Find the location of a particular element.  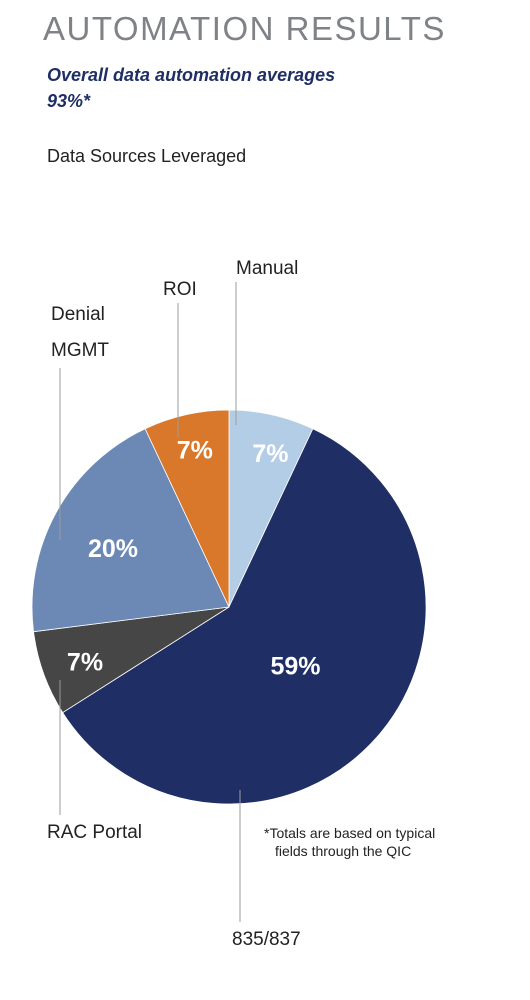

footnote-line-2: fields through the QIC is located at coordinates (343, 851).